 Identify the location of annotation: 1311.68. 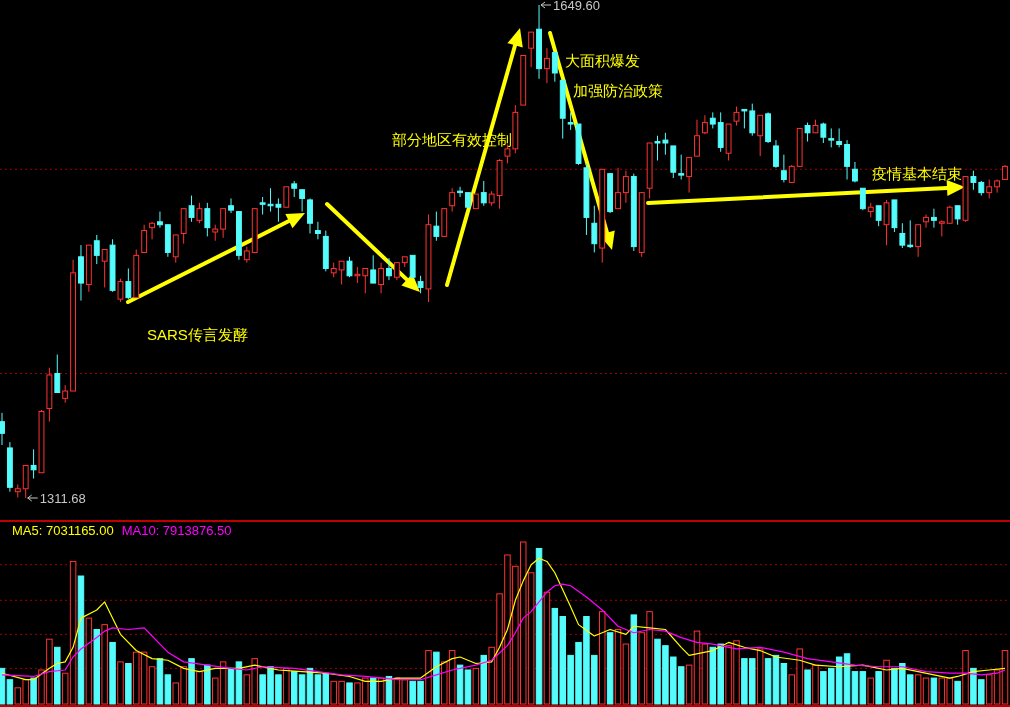
(62, 498).